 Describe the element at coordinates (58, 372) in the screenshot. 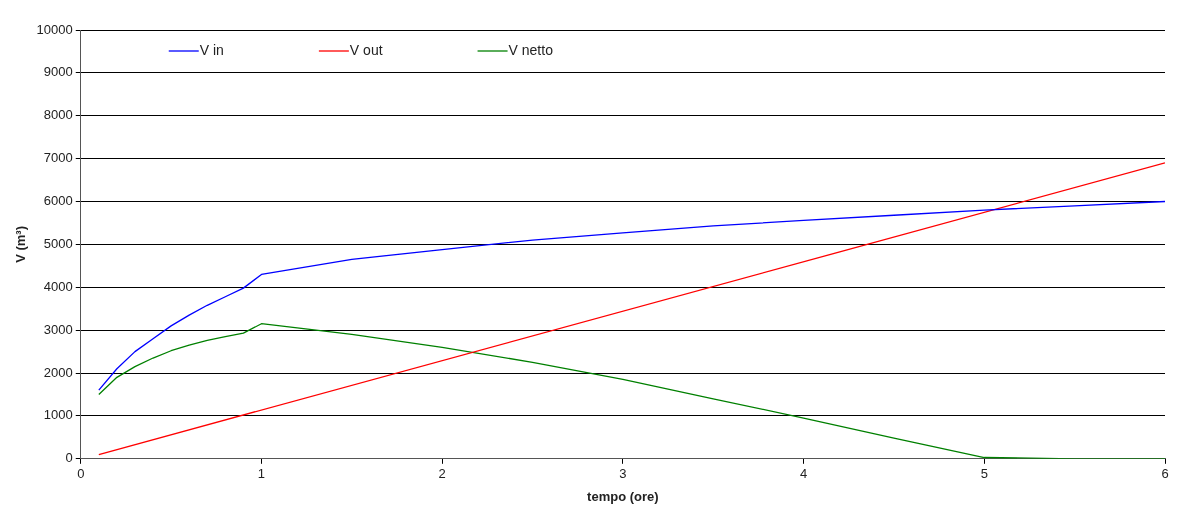

I see `y-tick-label: 2000` at that location.